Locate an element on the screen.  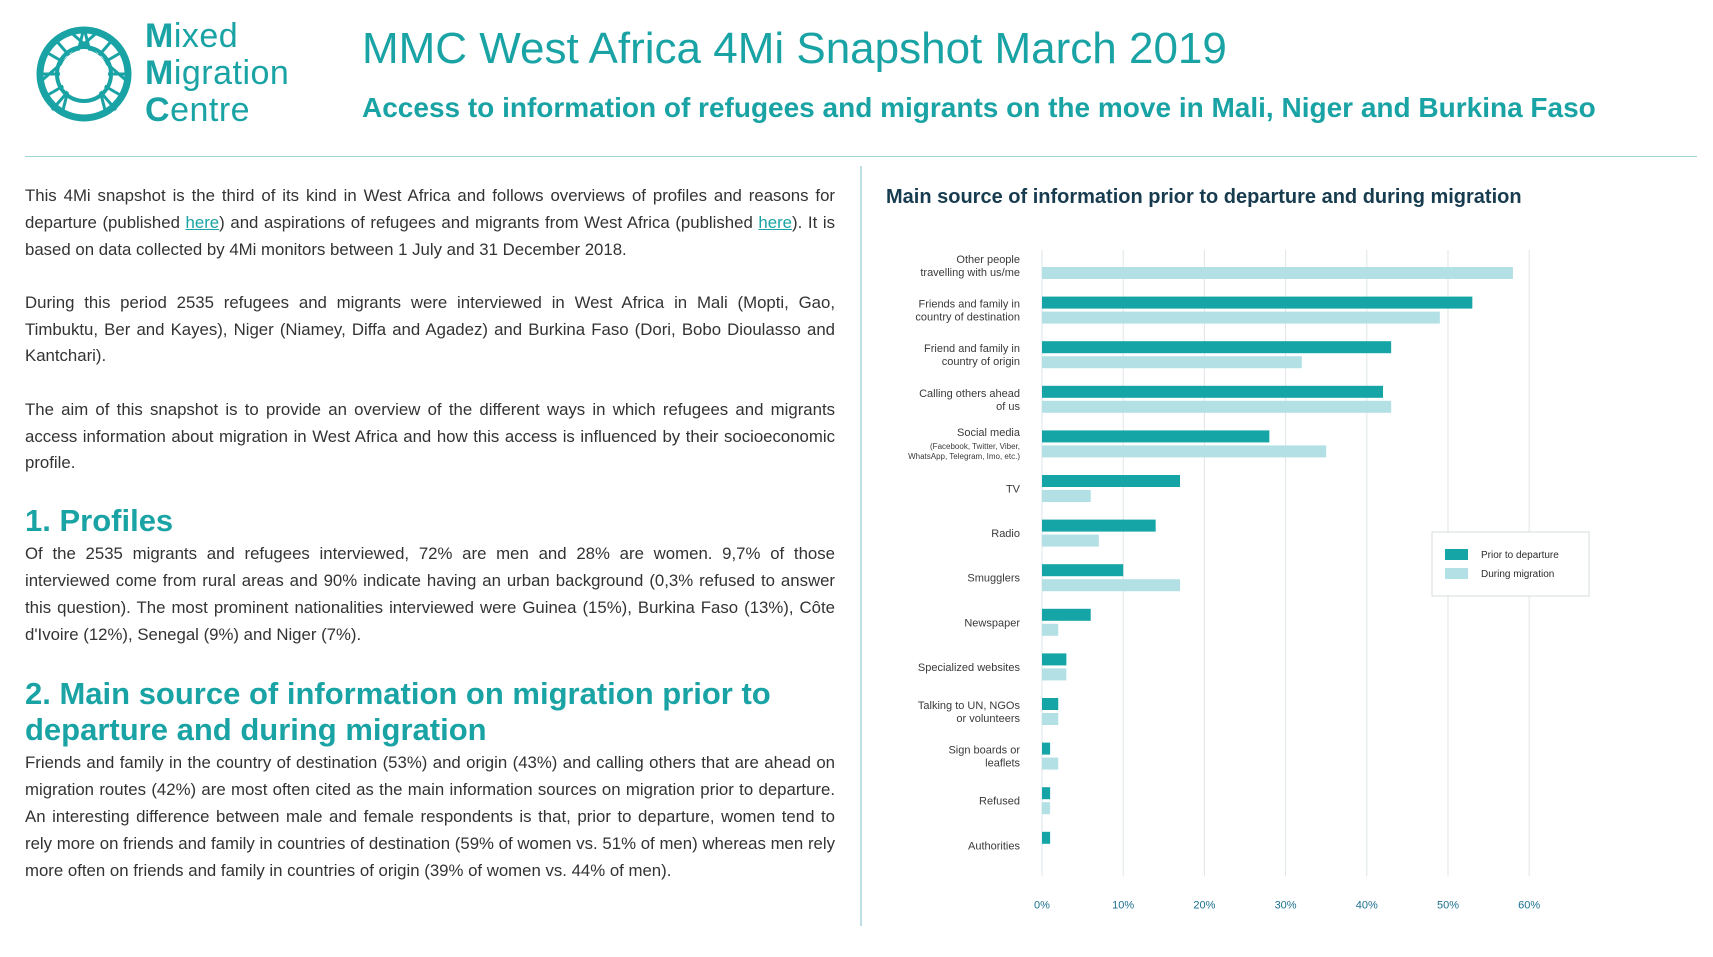
category-label: Radio is located at coordinates (1005, 534).